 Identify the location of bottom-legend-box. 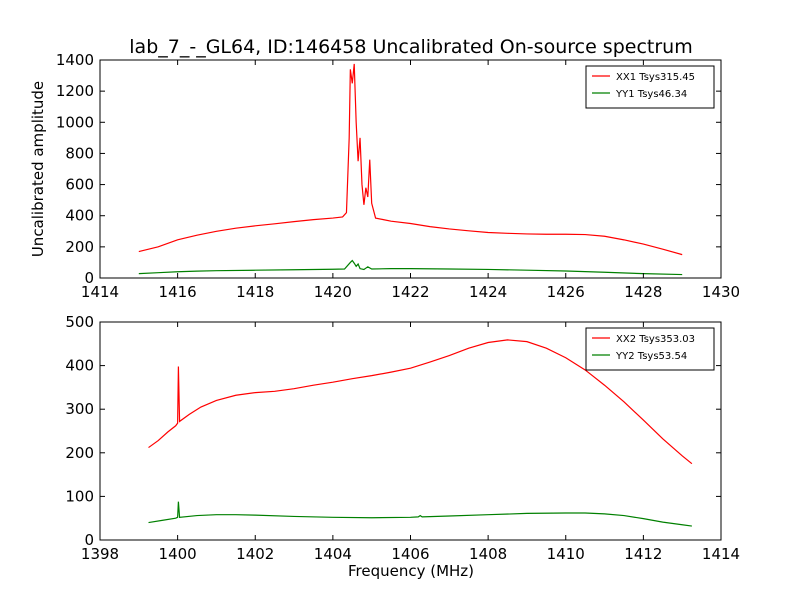
(650, 349).